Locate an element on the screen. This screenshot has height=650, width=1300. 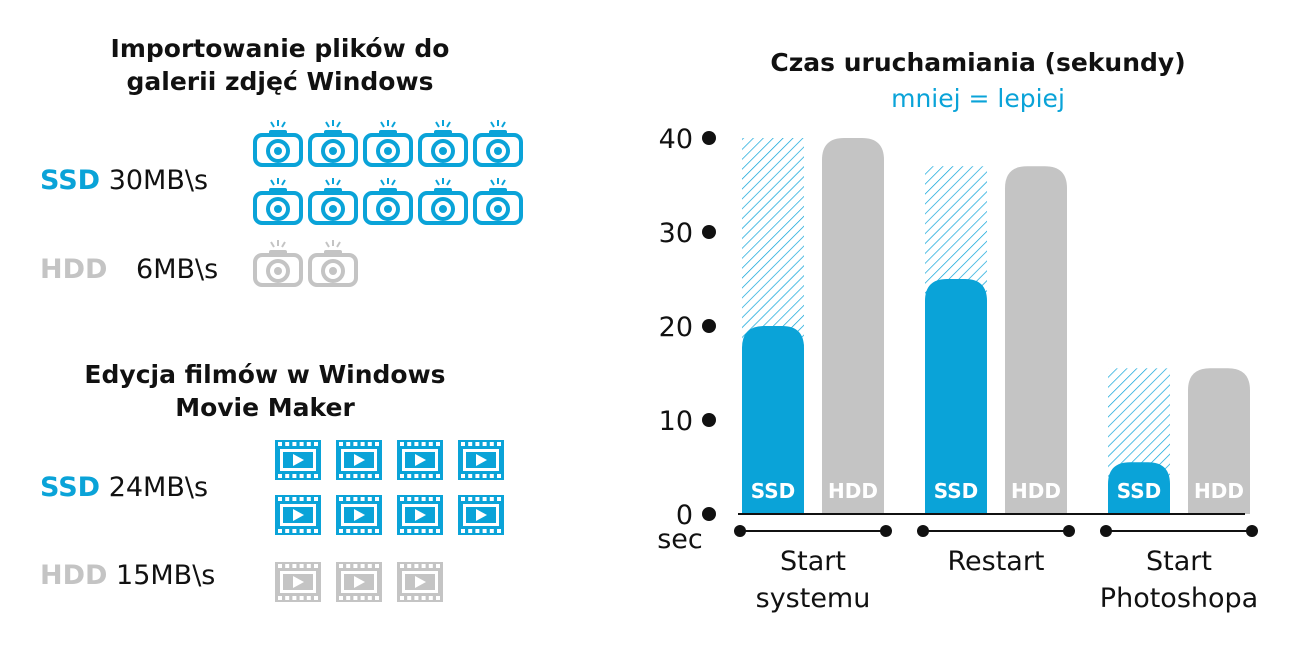
movie-ssd-icons is located at coordinates (389, 487).